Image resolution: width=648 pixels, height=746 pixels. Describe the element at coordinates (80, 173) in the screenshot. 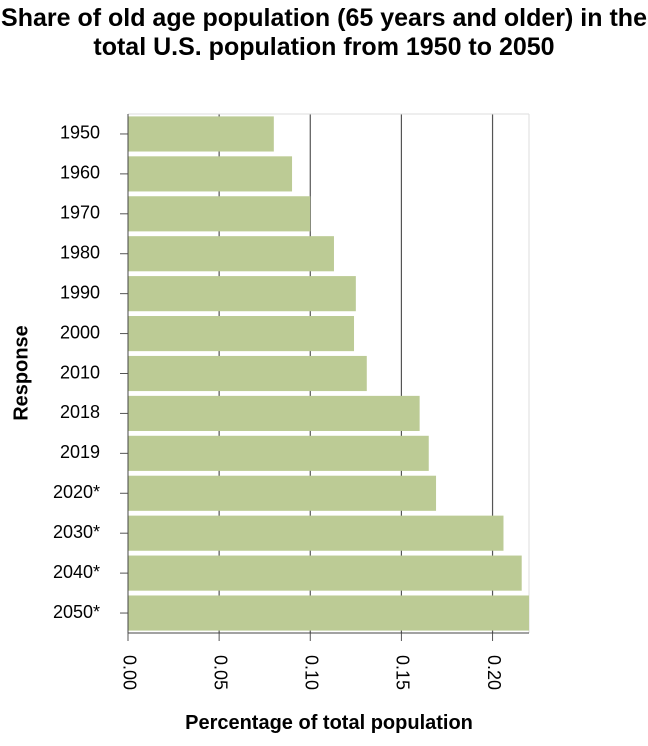

I see `y-tick-label: 1960` at that location.